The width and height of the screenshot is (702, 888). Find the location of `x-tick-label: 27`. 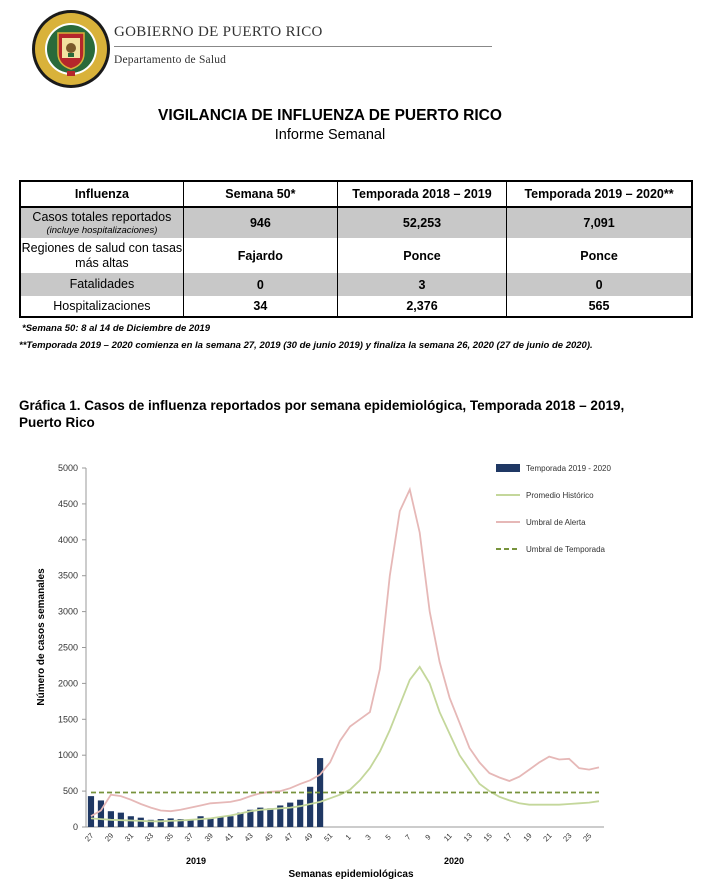

x-tick-label: 27 is located at coordinates (89, 837).